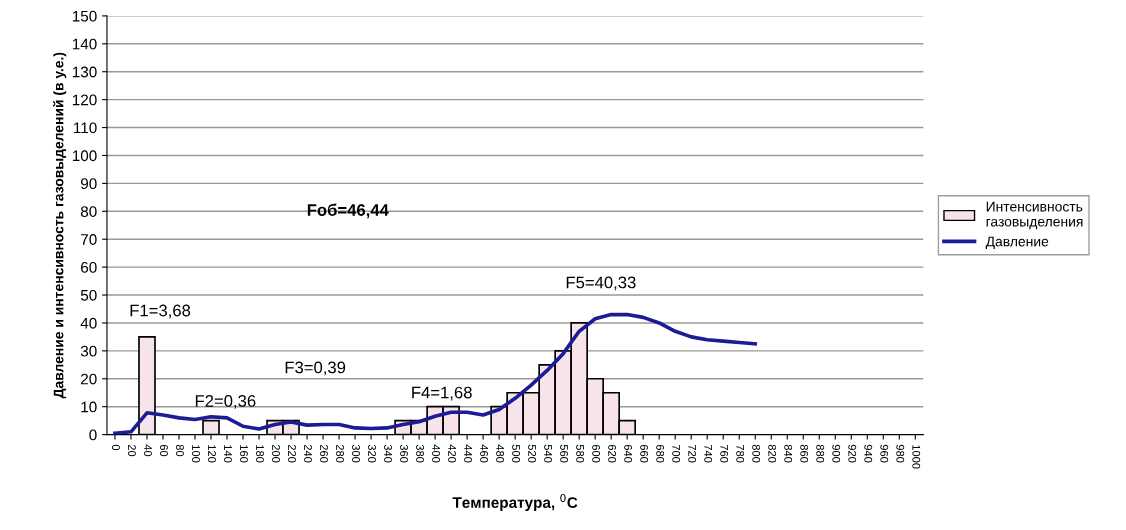  What do you see at coordinates (740, 453) in the screenshot?
I see `x-tick-label: 780` at bounding box center [740, 453].